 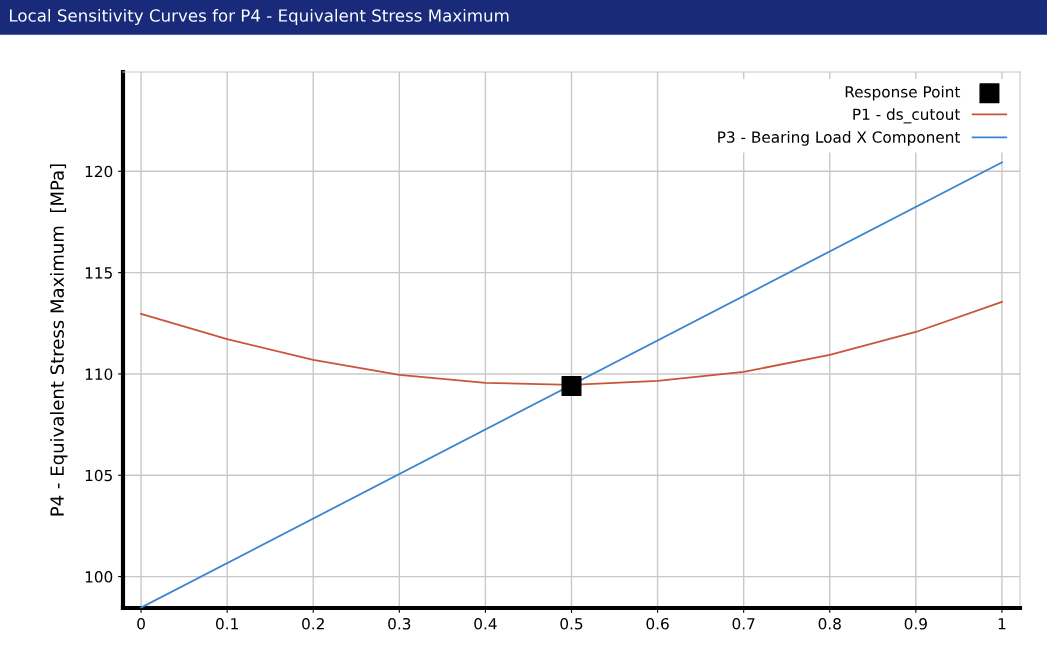 I want to click on x-tick-label: 0.7, so click(x=743, y=623).